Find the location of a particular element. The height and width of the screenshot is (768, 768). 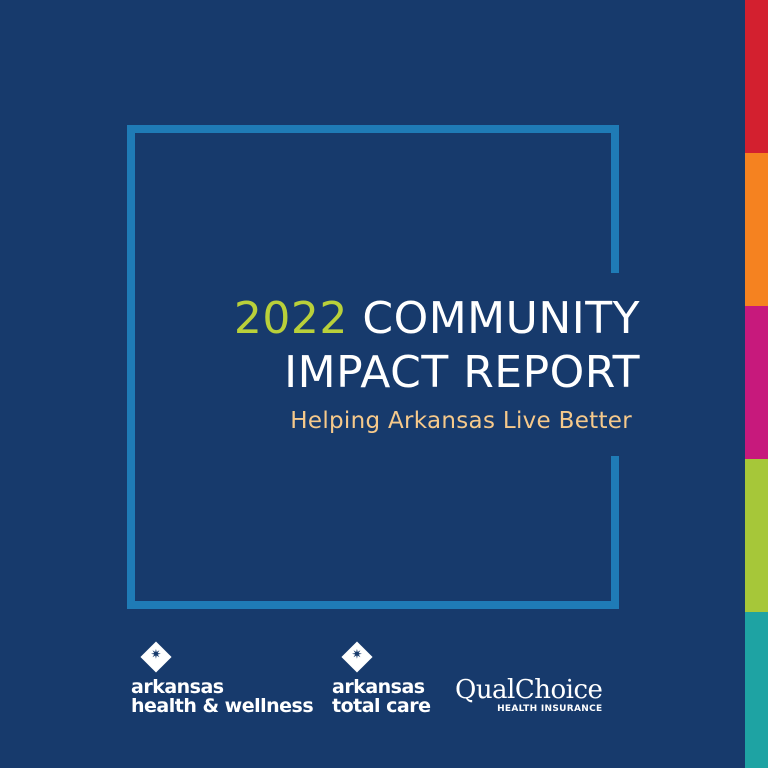

qualchoice-tagline: HEALTH INSURANCE is located at coordinates (550, 709).